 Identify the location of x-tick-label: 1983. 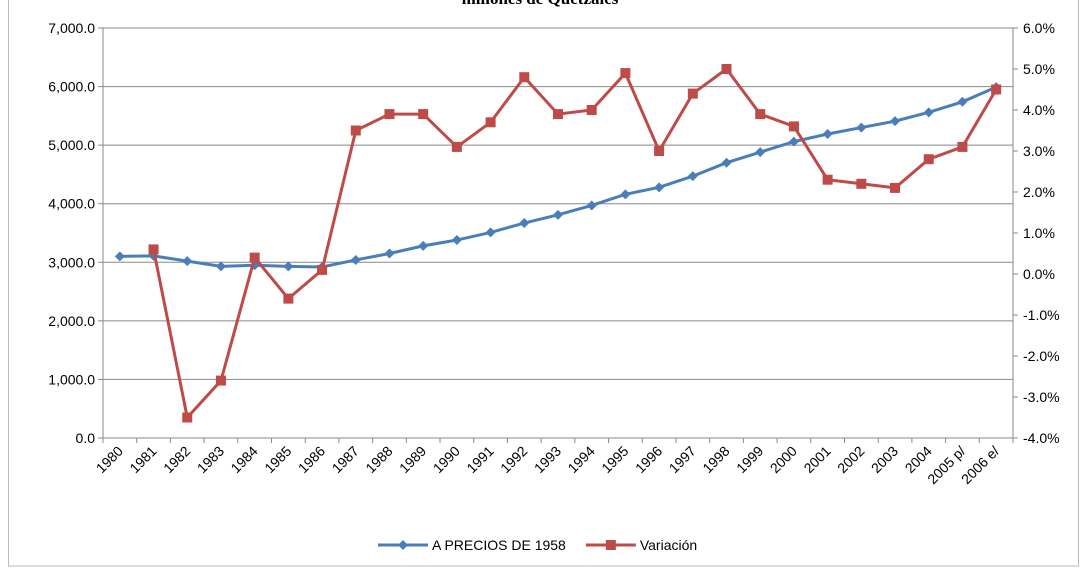
(210, 459).